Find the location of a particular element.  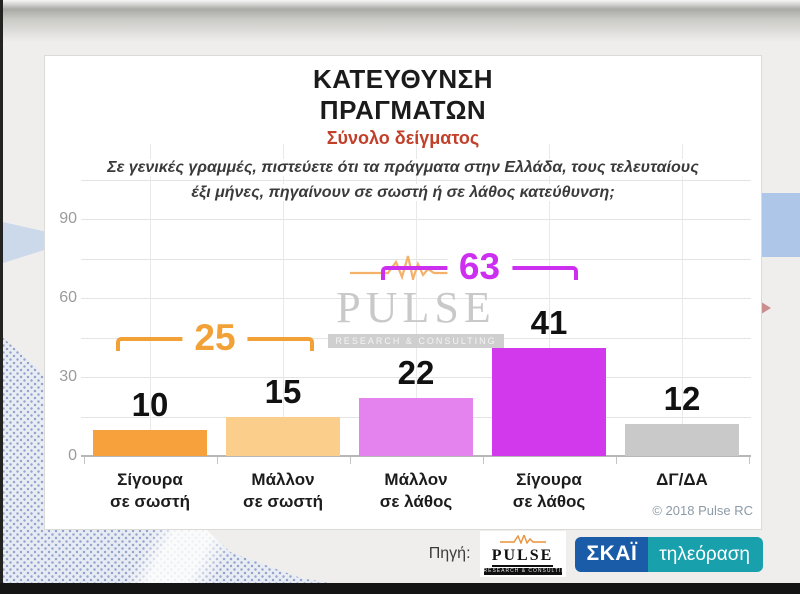

bar-value-label: 15 is located at coordinates (283, 391).